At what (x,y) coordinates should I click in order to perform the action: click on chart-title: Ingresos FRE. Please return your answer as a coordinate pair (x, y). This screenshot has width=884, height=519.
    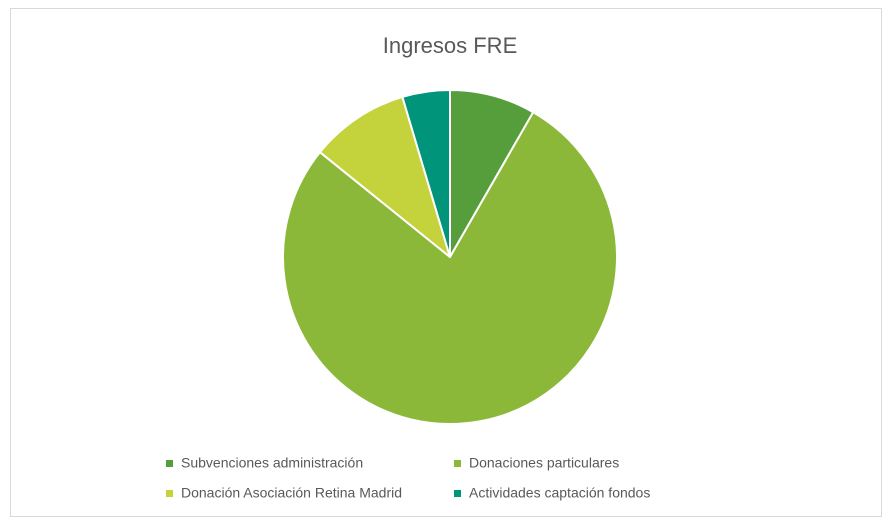
    Looking at the image, I should click on (450, 45).